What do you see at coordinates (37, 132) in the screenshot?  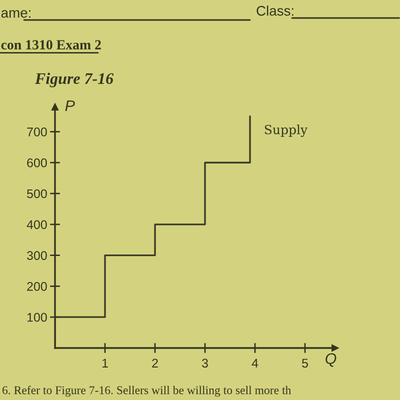 I see `y-tick-label: 700` at bounding box center [37, 132].